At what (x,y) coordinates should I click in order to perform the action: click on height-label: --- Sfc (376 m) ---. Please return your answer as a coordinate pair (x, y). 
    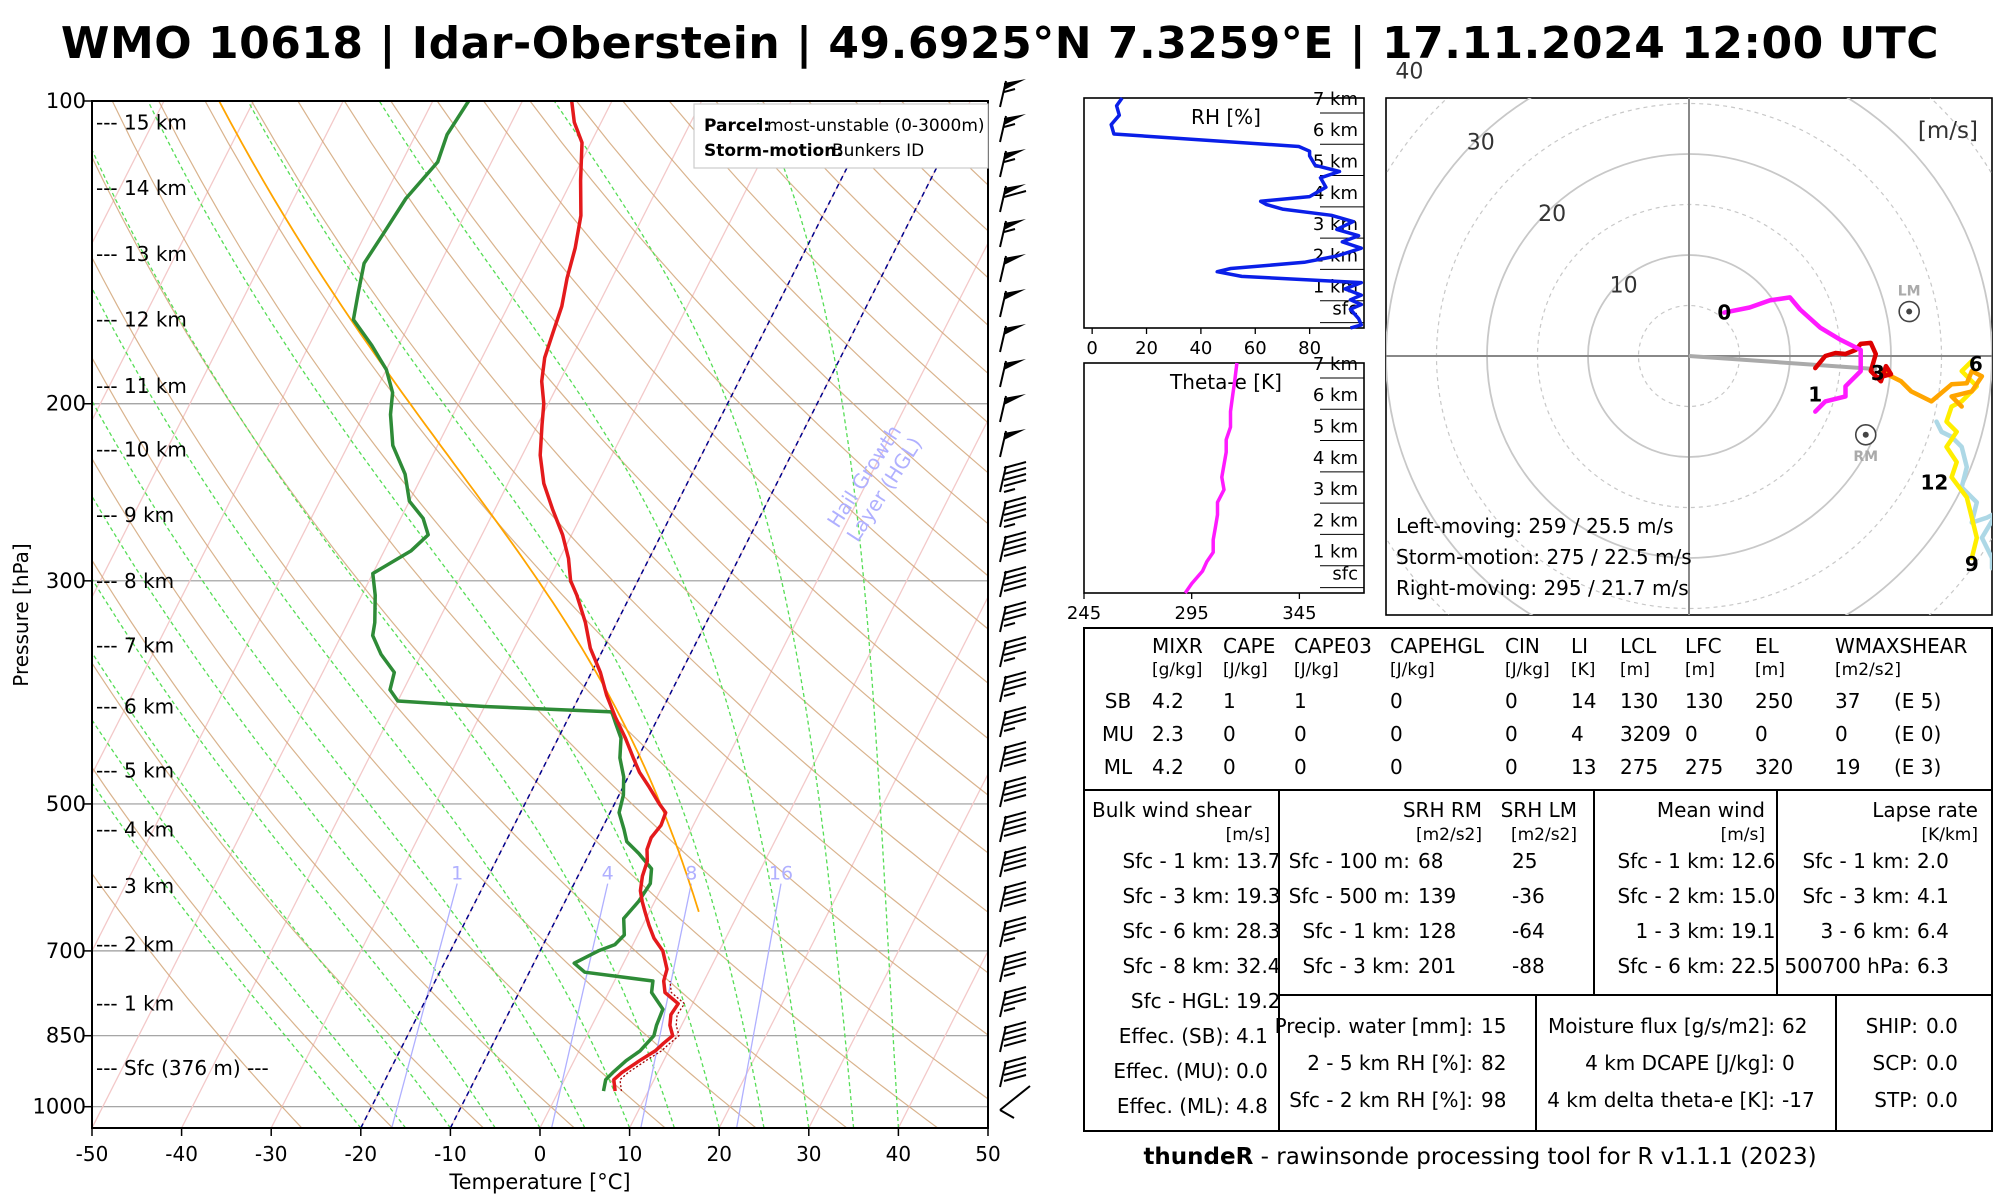
    Looking at the image, I should click on (182, 1068).